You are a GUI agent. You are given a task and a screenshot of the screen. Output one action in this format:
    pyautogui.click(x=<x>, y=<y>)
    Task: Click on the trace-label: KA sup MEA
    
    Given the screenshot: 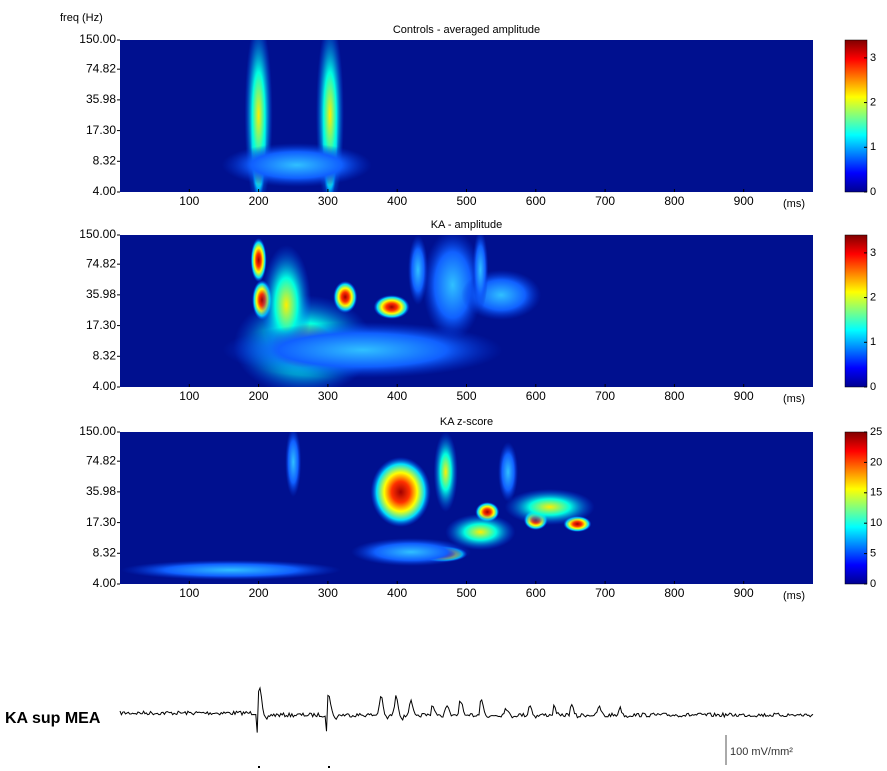 What is the action you would take?
    pyautogui.click(x=53, y=718)
    